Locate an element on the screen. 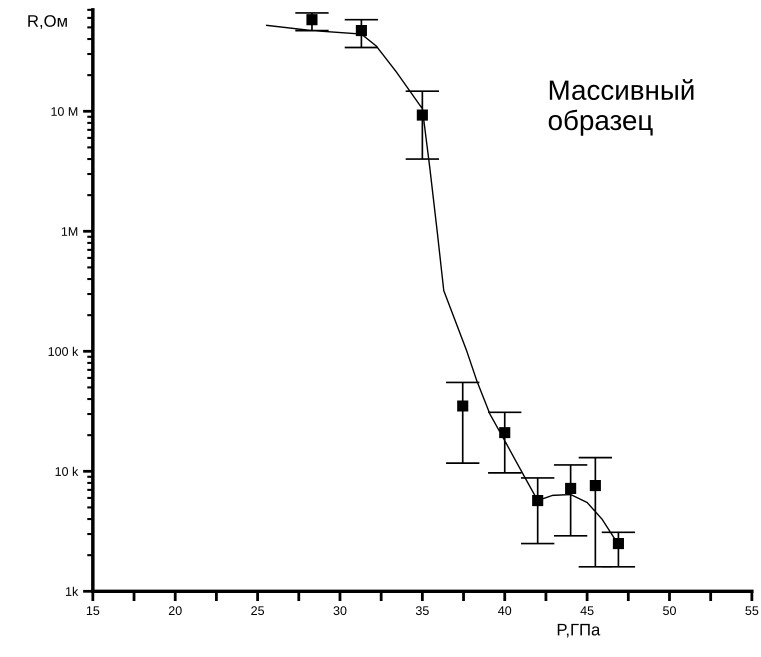  x-tick-label: 40 is located at coordinates (505, 611).